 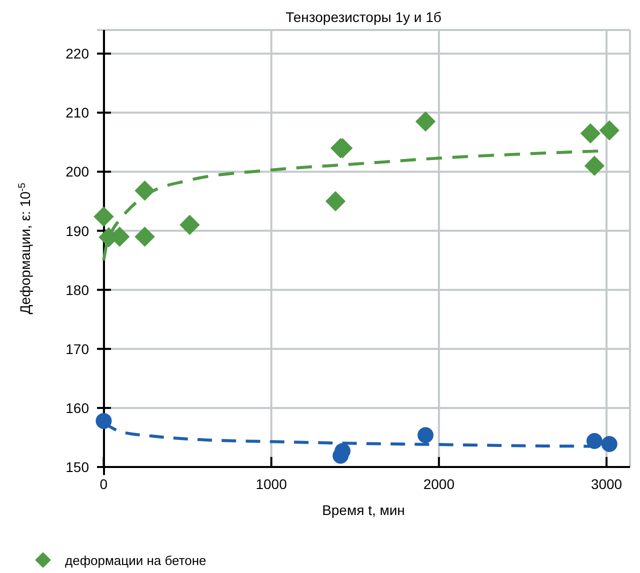 I want to click on chart-title: Тензорезисторы 1у и 1б, so click(x=364, y=17).